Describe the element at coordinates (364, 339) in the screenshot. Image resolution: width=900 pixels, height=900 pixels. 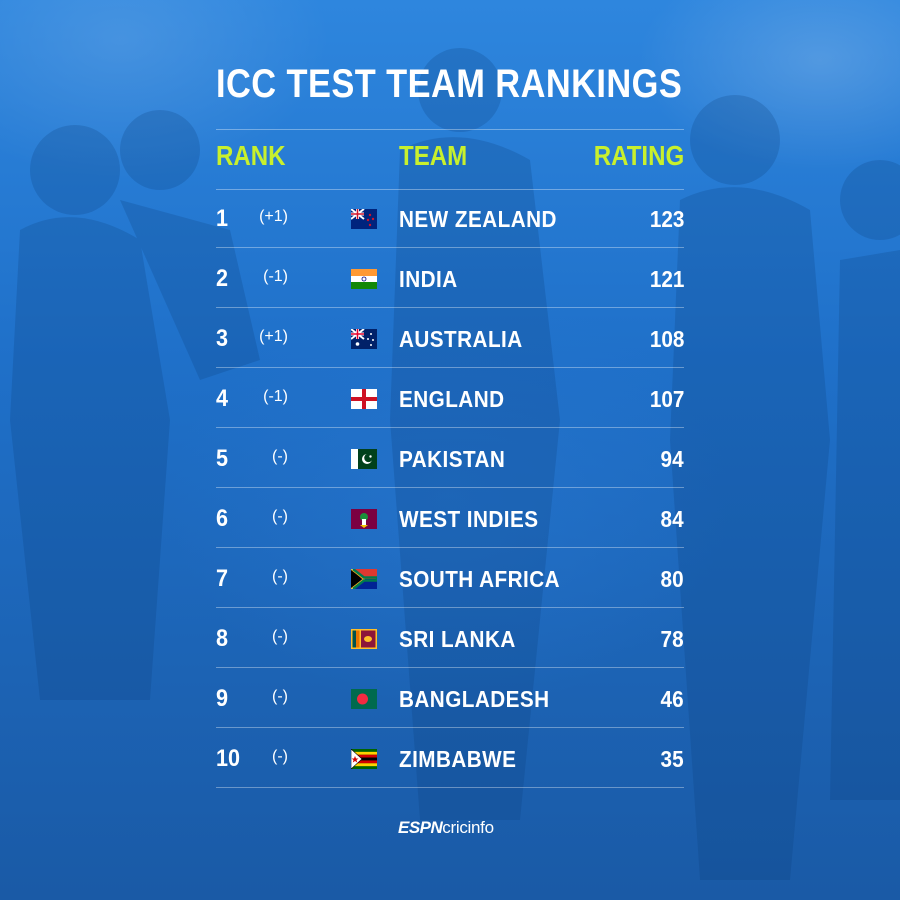
I see `australia-flag-icon` at that location.